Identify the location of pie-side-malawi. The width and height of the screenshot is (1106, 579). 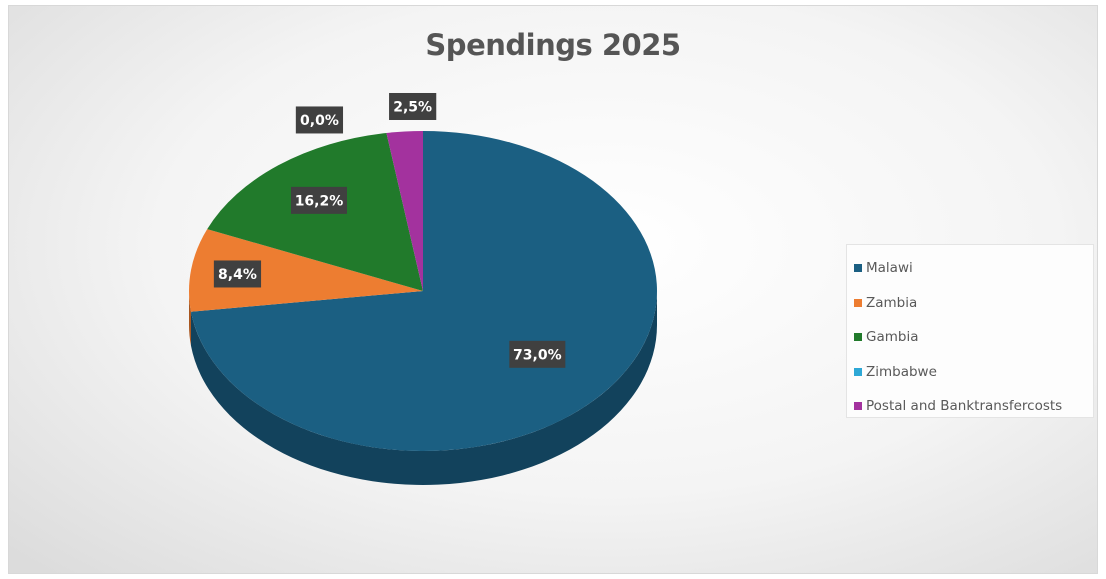
(423, 388).